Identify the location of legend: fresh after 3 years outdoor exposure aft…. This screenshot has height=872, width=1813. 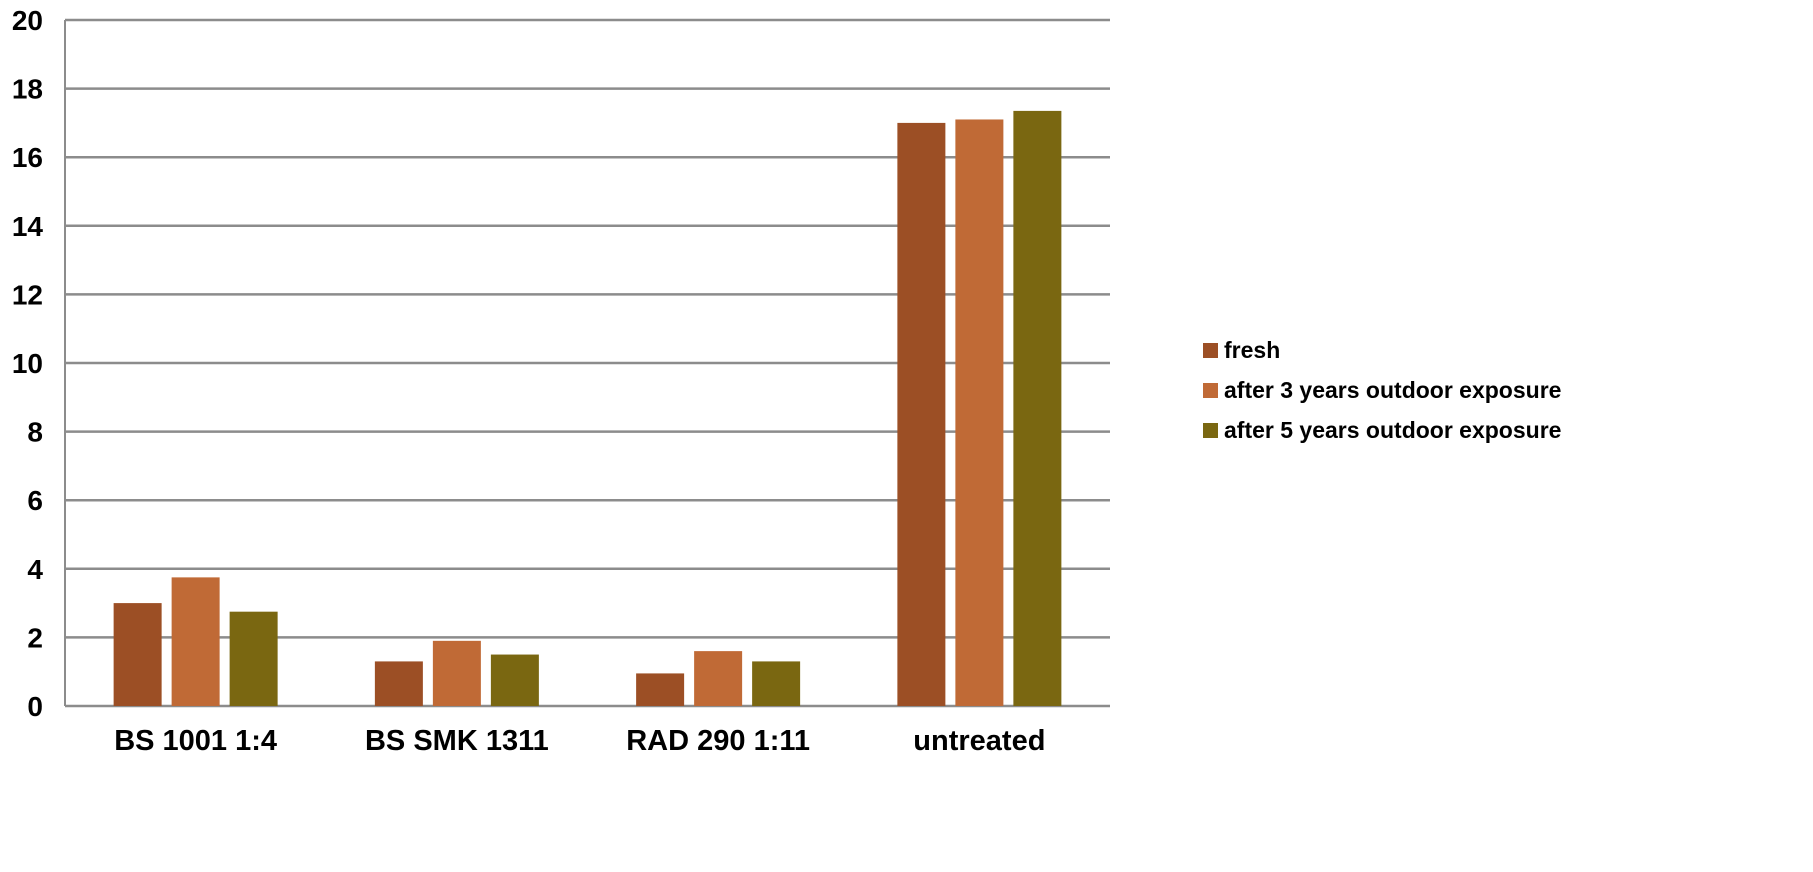
(1382, 390).